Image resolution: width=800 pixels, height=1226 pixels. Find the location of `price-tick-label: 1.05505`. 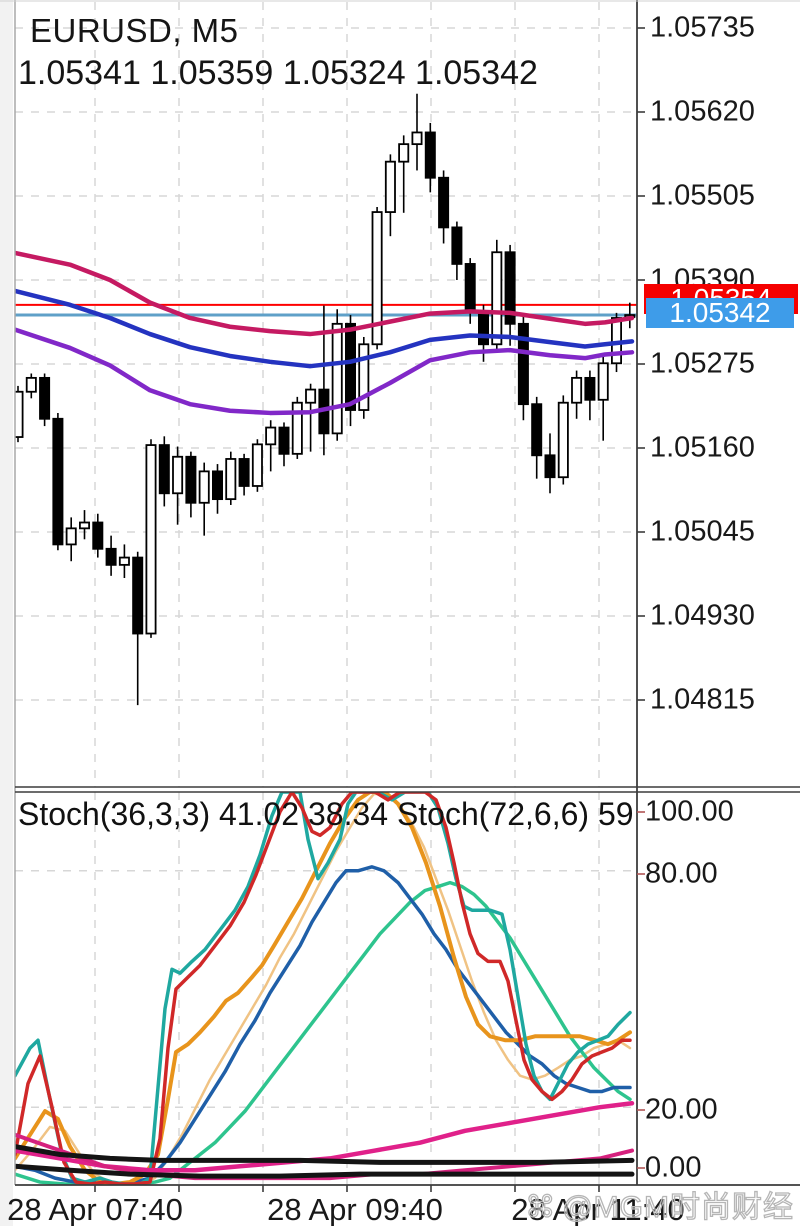

price-tick-label: 1.05505 is located at coordinates (702, 195).